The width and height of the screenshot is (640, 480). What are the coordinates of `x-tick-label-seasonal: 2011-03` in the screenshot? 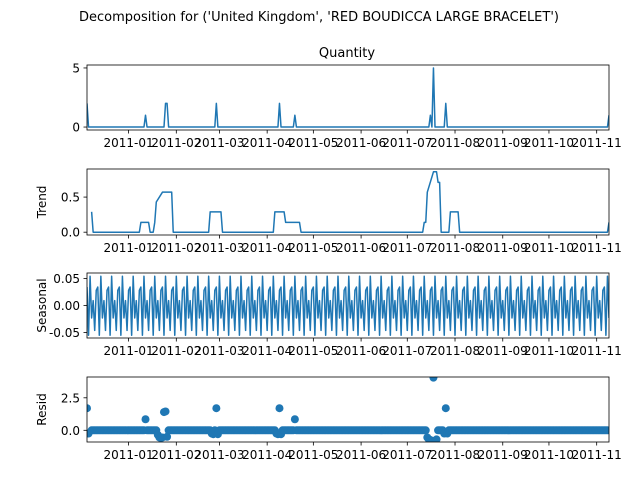 It's located at (219, 351).